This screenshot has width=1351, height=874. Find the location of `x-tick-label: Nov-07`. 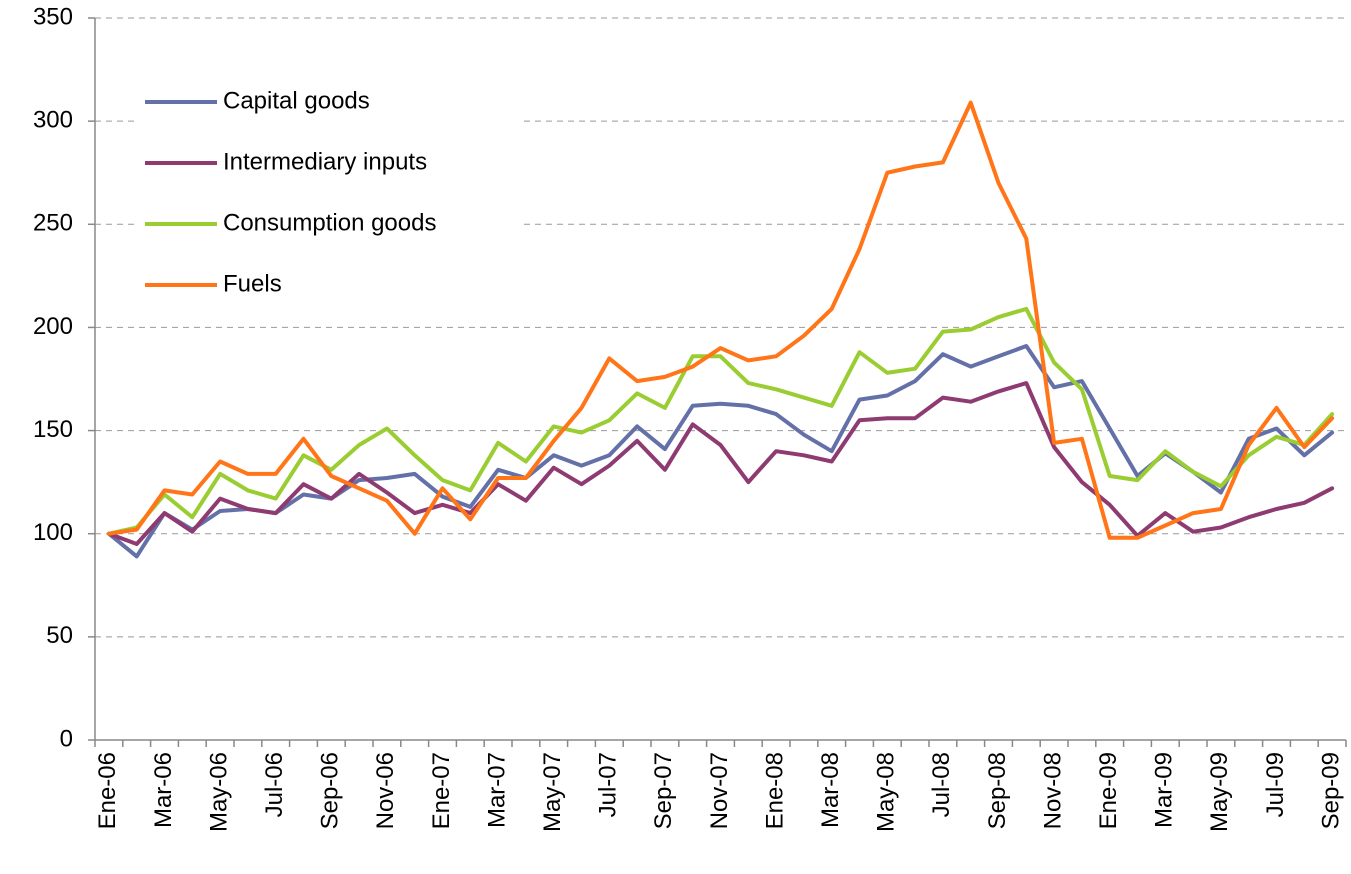

x-tick-label: Nov-07 is located at coordinates (719, 790).